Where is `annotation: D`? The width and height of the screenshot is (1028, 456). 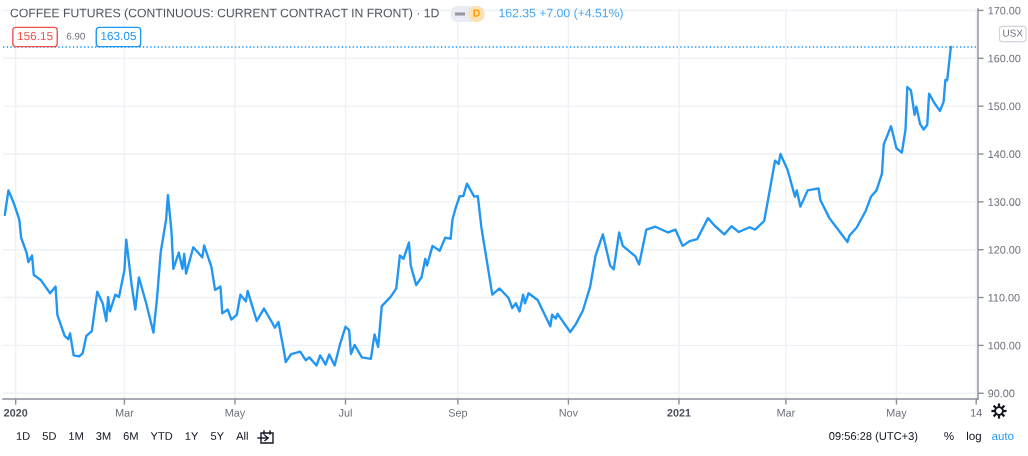
annotation: D is located at coordinates (476, 13).